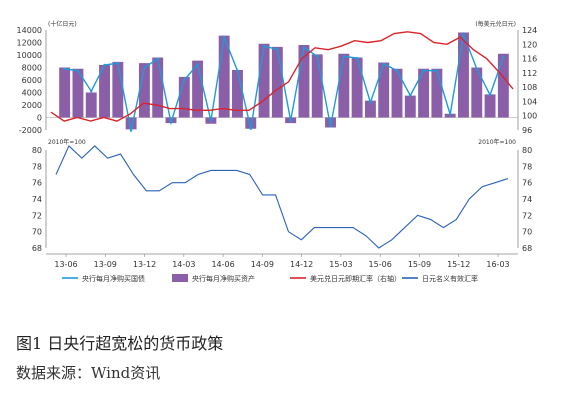 This screenshot has height=400, width=566. What do you see at coordinates (527, 215) in the screenshot?
I see `bottom-right-tick-label: 72` at bounding box center [527, 215].